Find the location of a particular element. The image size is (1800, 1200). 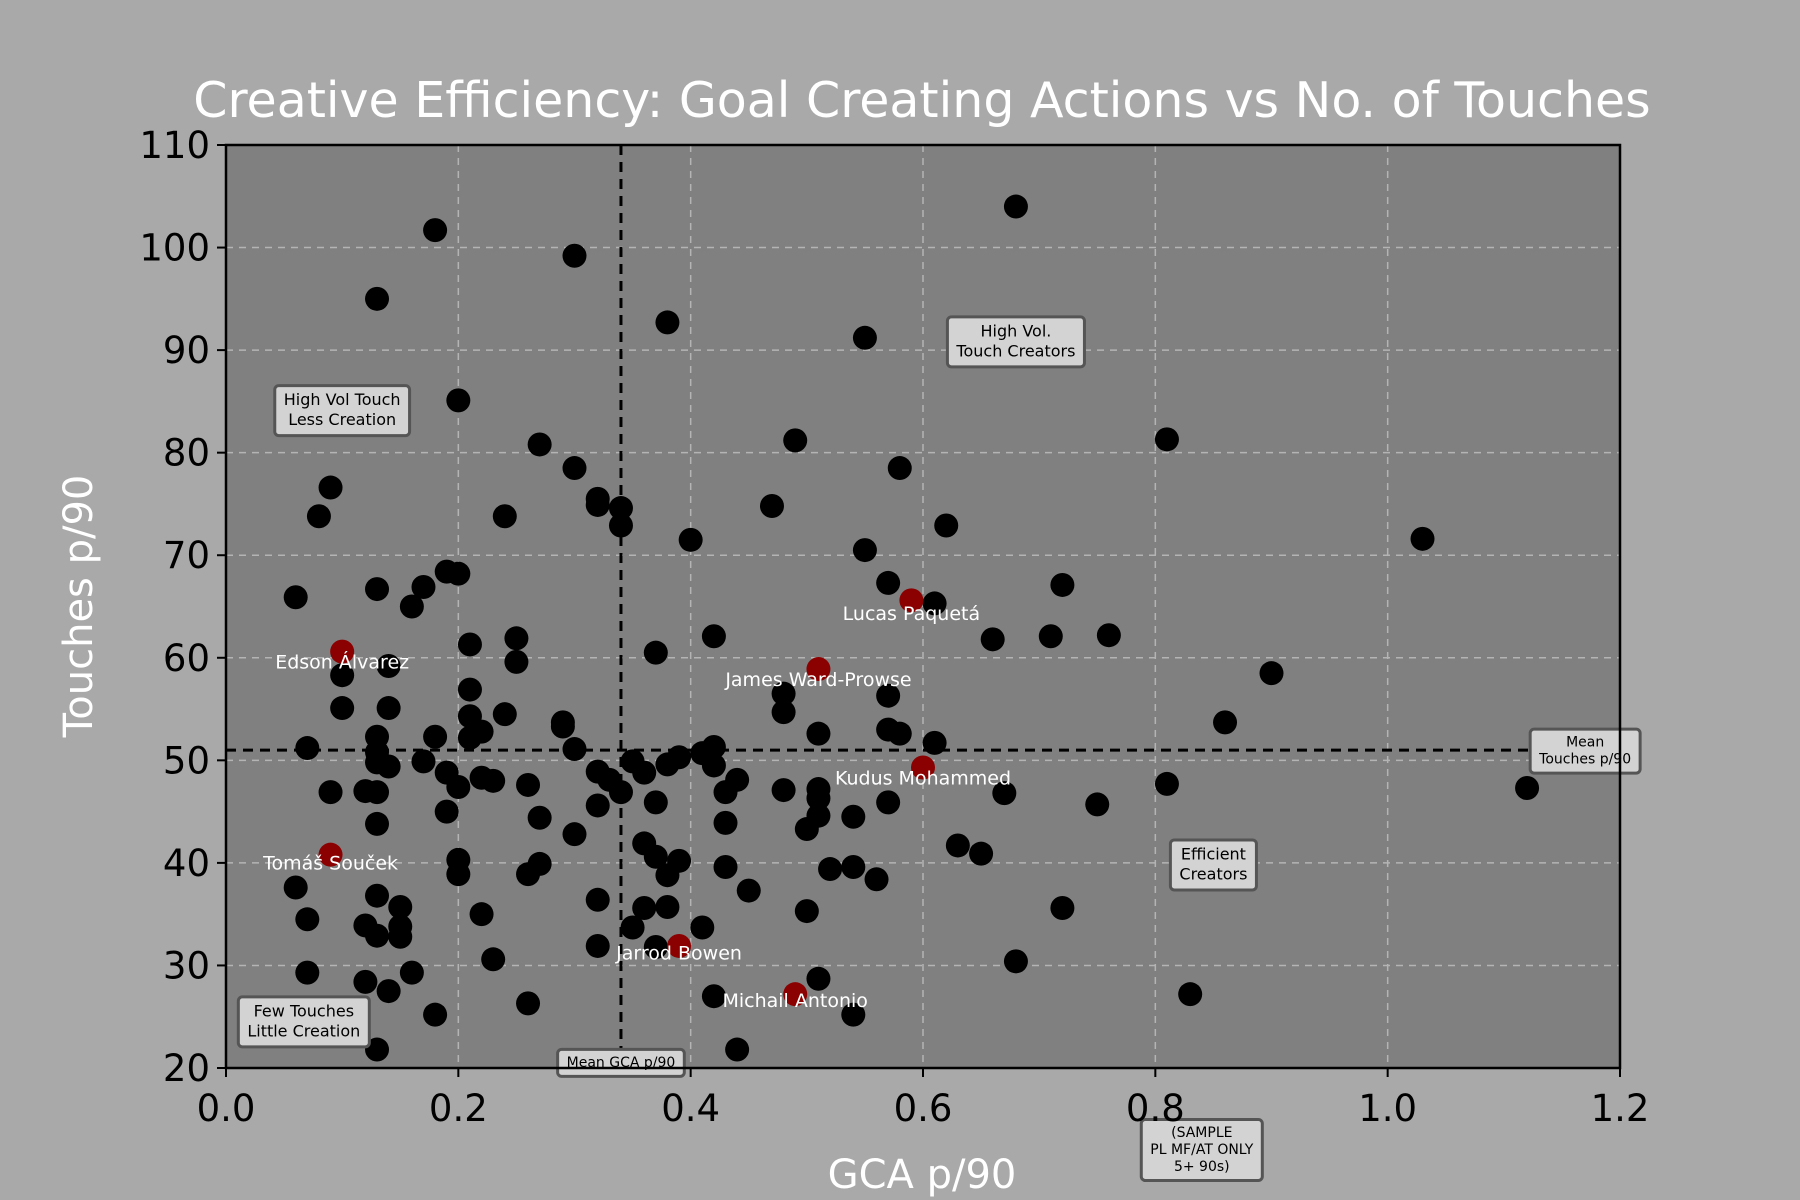

annotation-text: Efficient is located at coordinates (1213, 853).